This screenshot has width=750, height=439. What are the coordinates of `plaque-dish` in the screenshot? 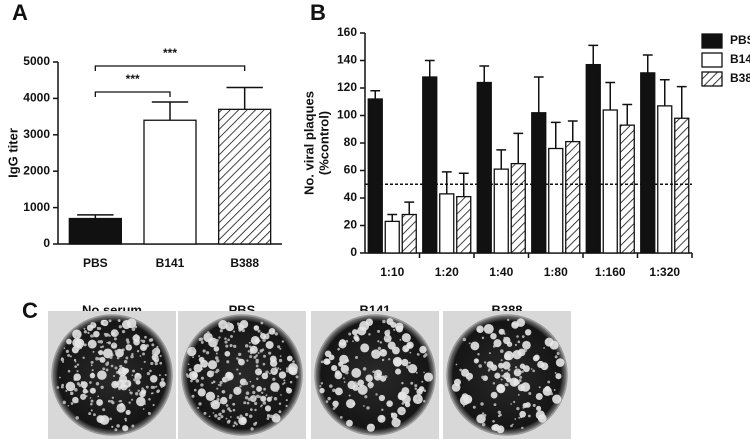 It's located at (112, 375).